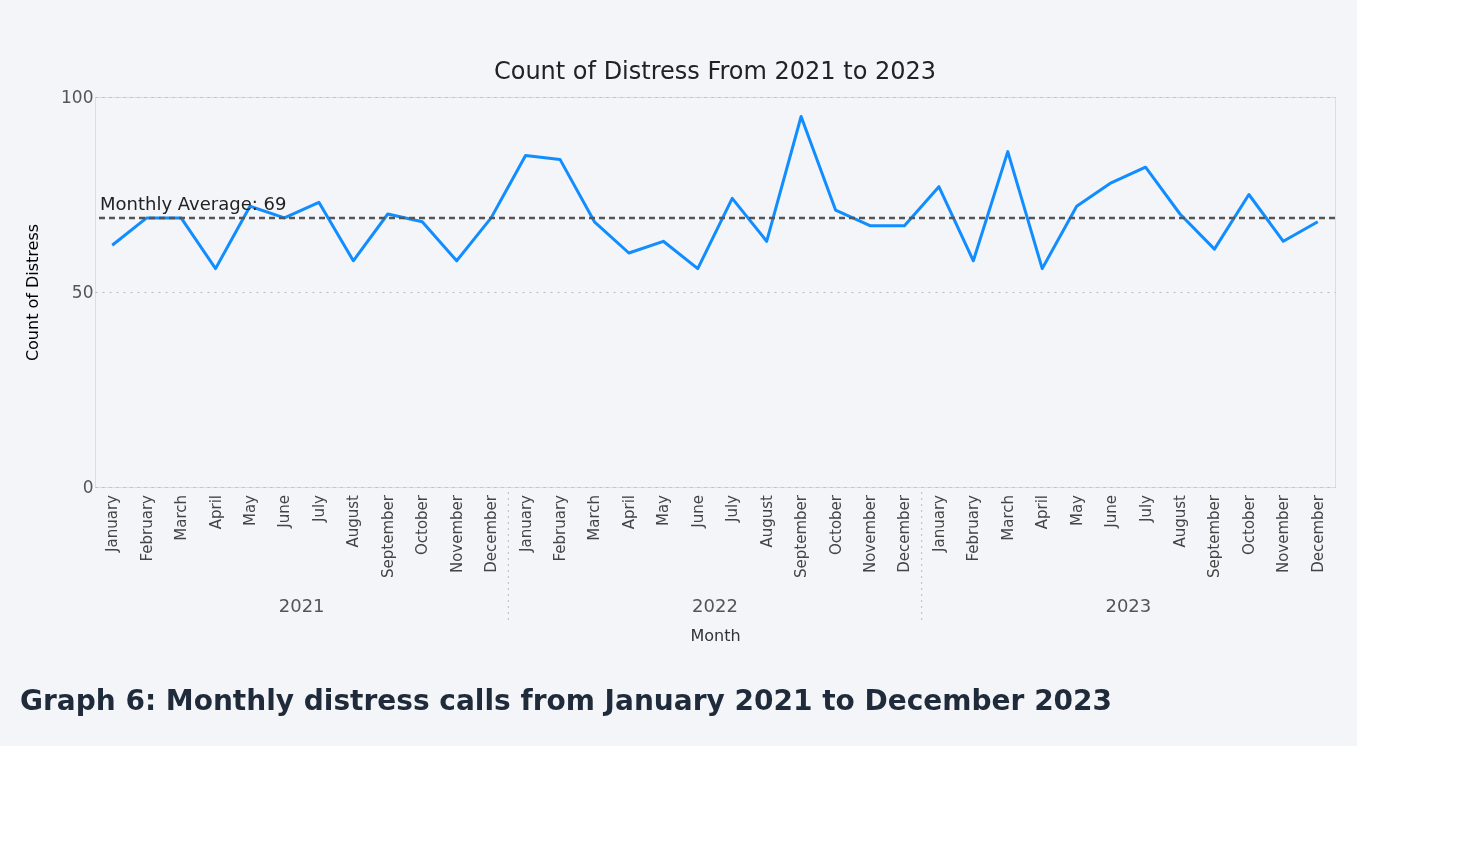  I want to click on chart-title: Count of Distress From 2021 to 2023, so click(715, 71).